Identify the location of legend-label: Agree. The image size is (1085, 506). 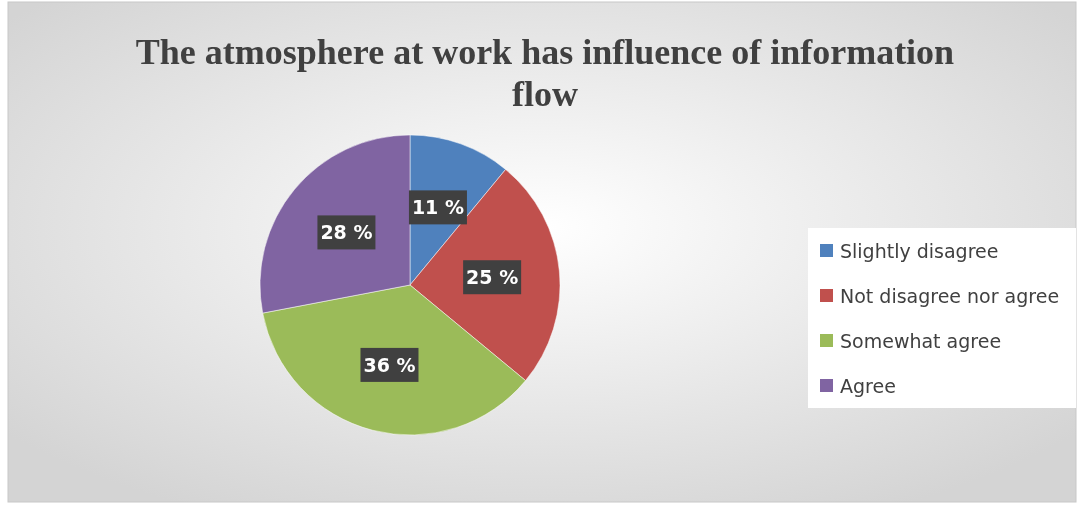
(868, 386).